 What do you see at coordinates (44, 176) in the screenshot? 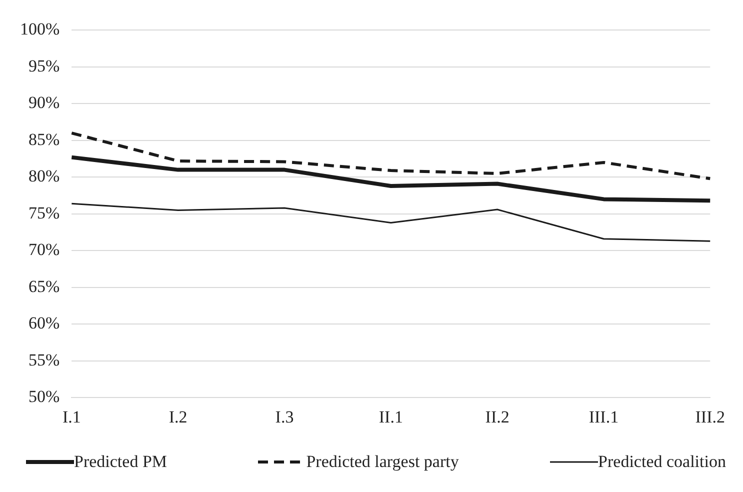
I see `y-tick-label: 80%` at bounding box center [44, 176].